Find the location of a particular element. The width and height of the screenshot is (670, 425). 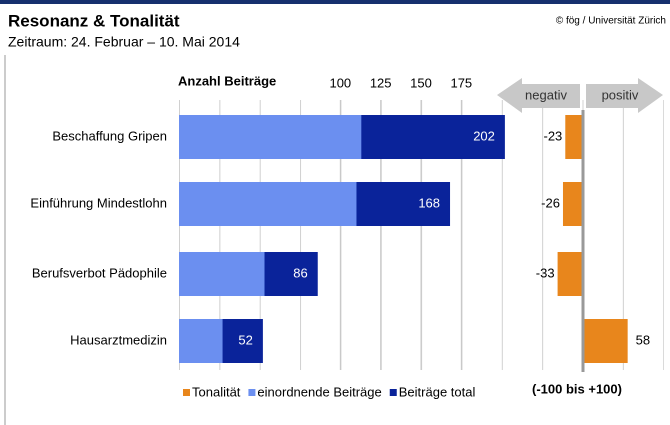

x-tick-label: 150 is located at coordinates (421, 82).